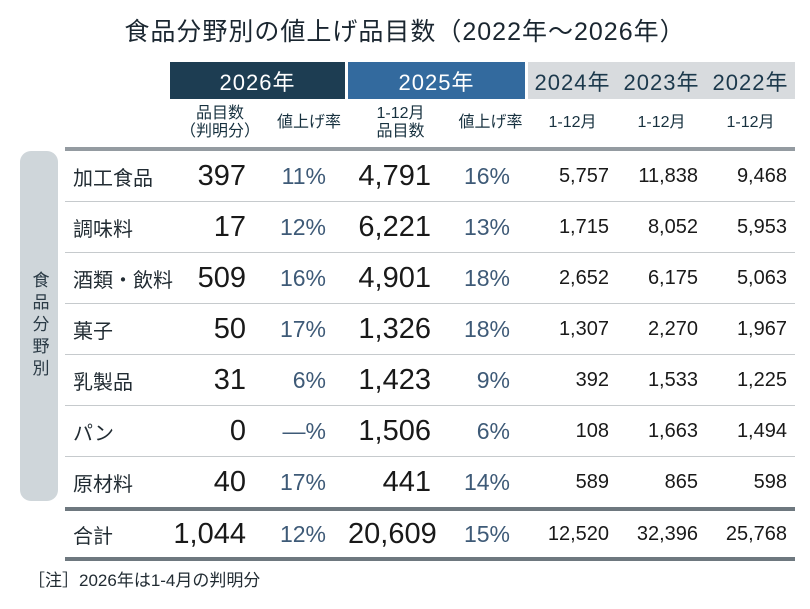  I want to click on table-row-sweets: 菓子 50 17% 1,326 18% 1,307 2,270 1,967, so click(430, 329).